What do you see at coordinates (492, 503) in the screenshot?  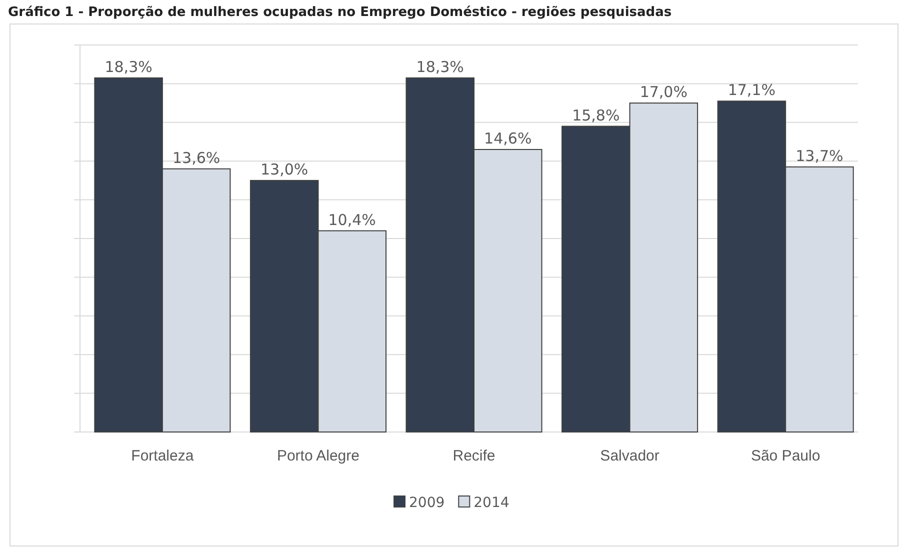 I see `legend-label: 2014` at bounding box center [492, 503].